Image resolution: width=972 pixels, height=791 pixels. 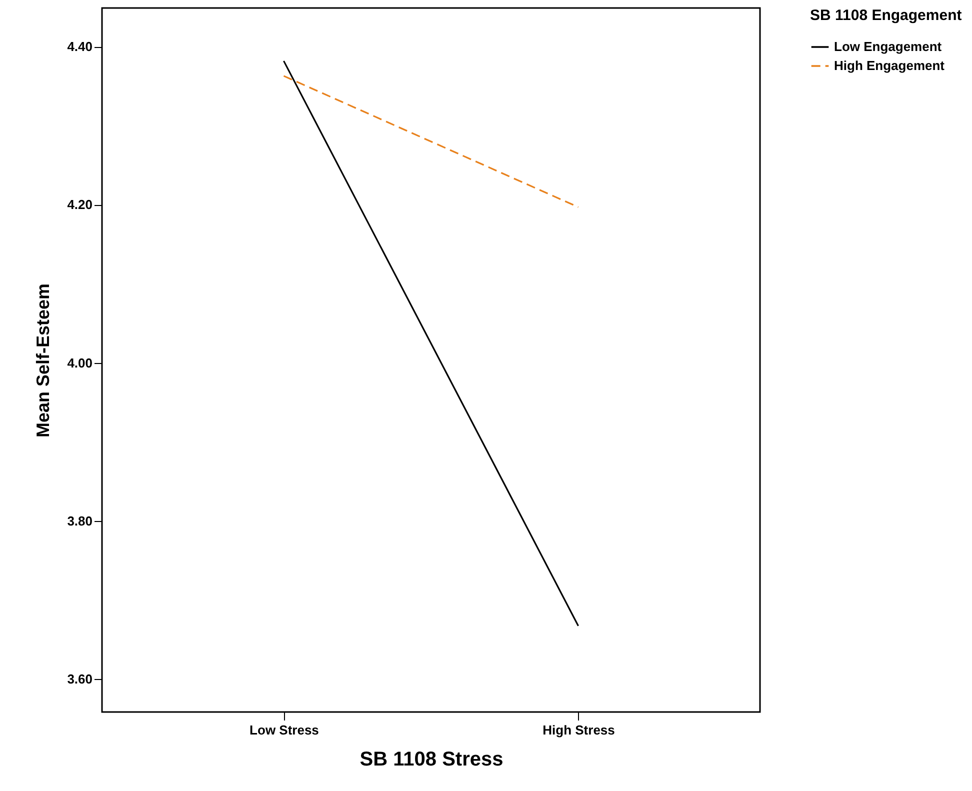 I want to click on x-tick-label: High Stress, so click(x=578, y=730).